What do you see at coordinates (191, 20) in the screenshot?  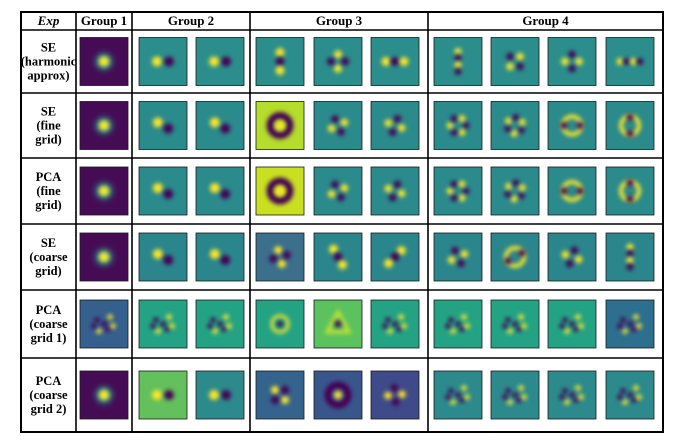 I see `group-header: Group 2` at bounding box center [191, 20].